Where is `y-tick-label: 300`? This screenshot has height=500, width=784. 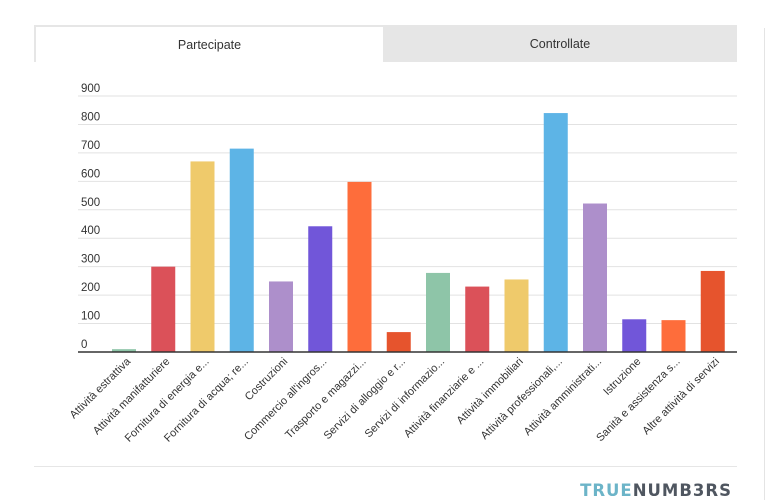 y-tick-label: 300 is located at coordinates (90, 260).